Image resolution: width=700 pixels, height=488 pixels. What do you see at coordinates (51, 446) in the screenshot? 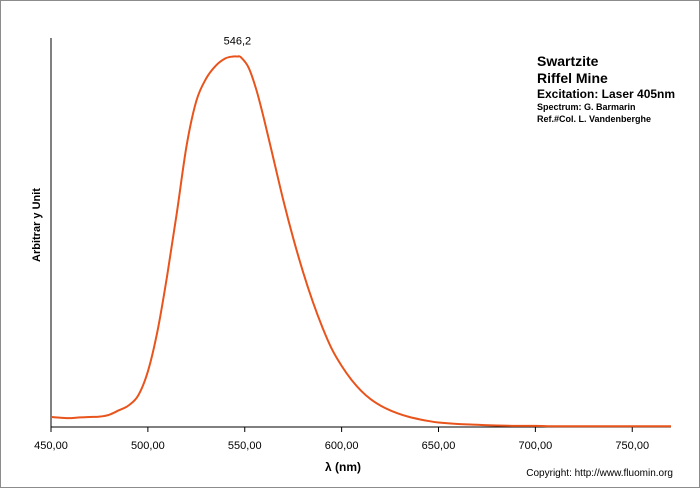
I see `x-tick-label: 450,00` at bounding box center [51, 446].